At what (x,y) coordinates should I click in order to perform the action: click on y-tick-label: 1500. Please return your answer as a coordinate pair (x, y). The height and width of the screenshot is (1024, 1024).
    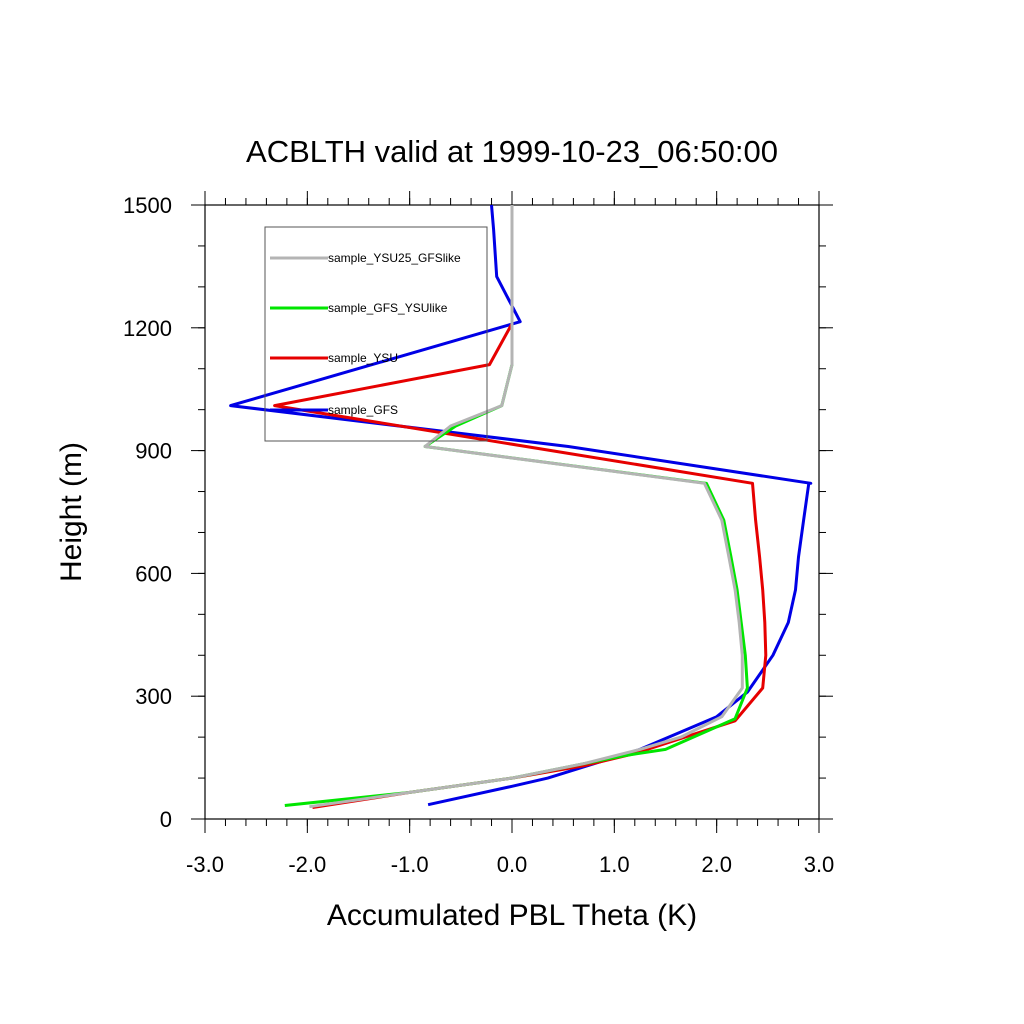
    Looking at the image, I should click on (147, 205).